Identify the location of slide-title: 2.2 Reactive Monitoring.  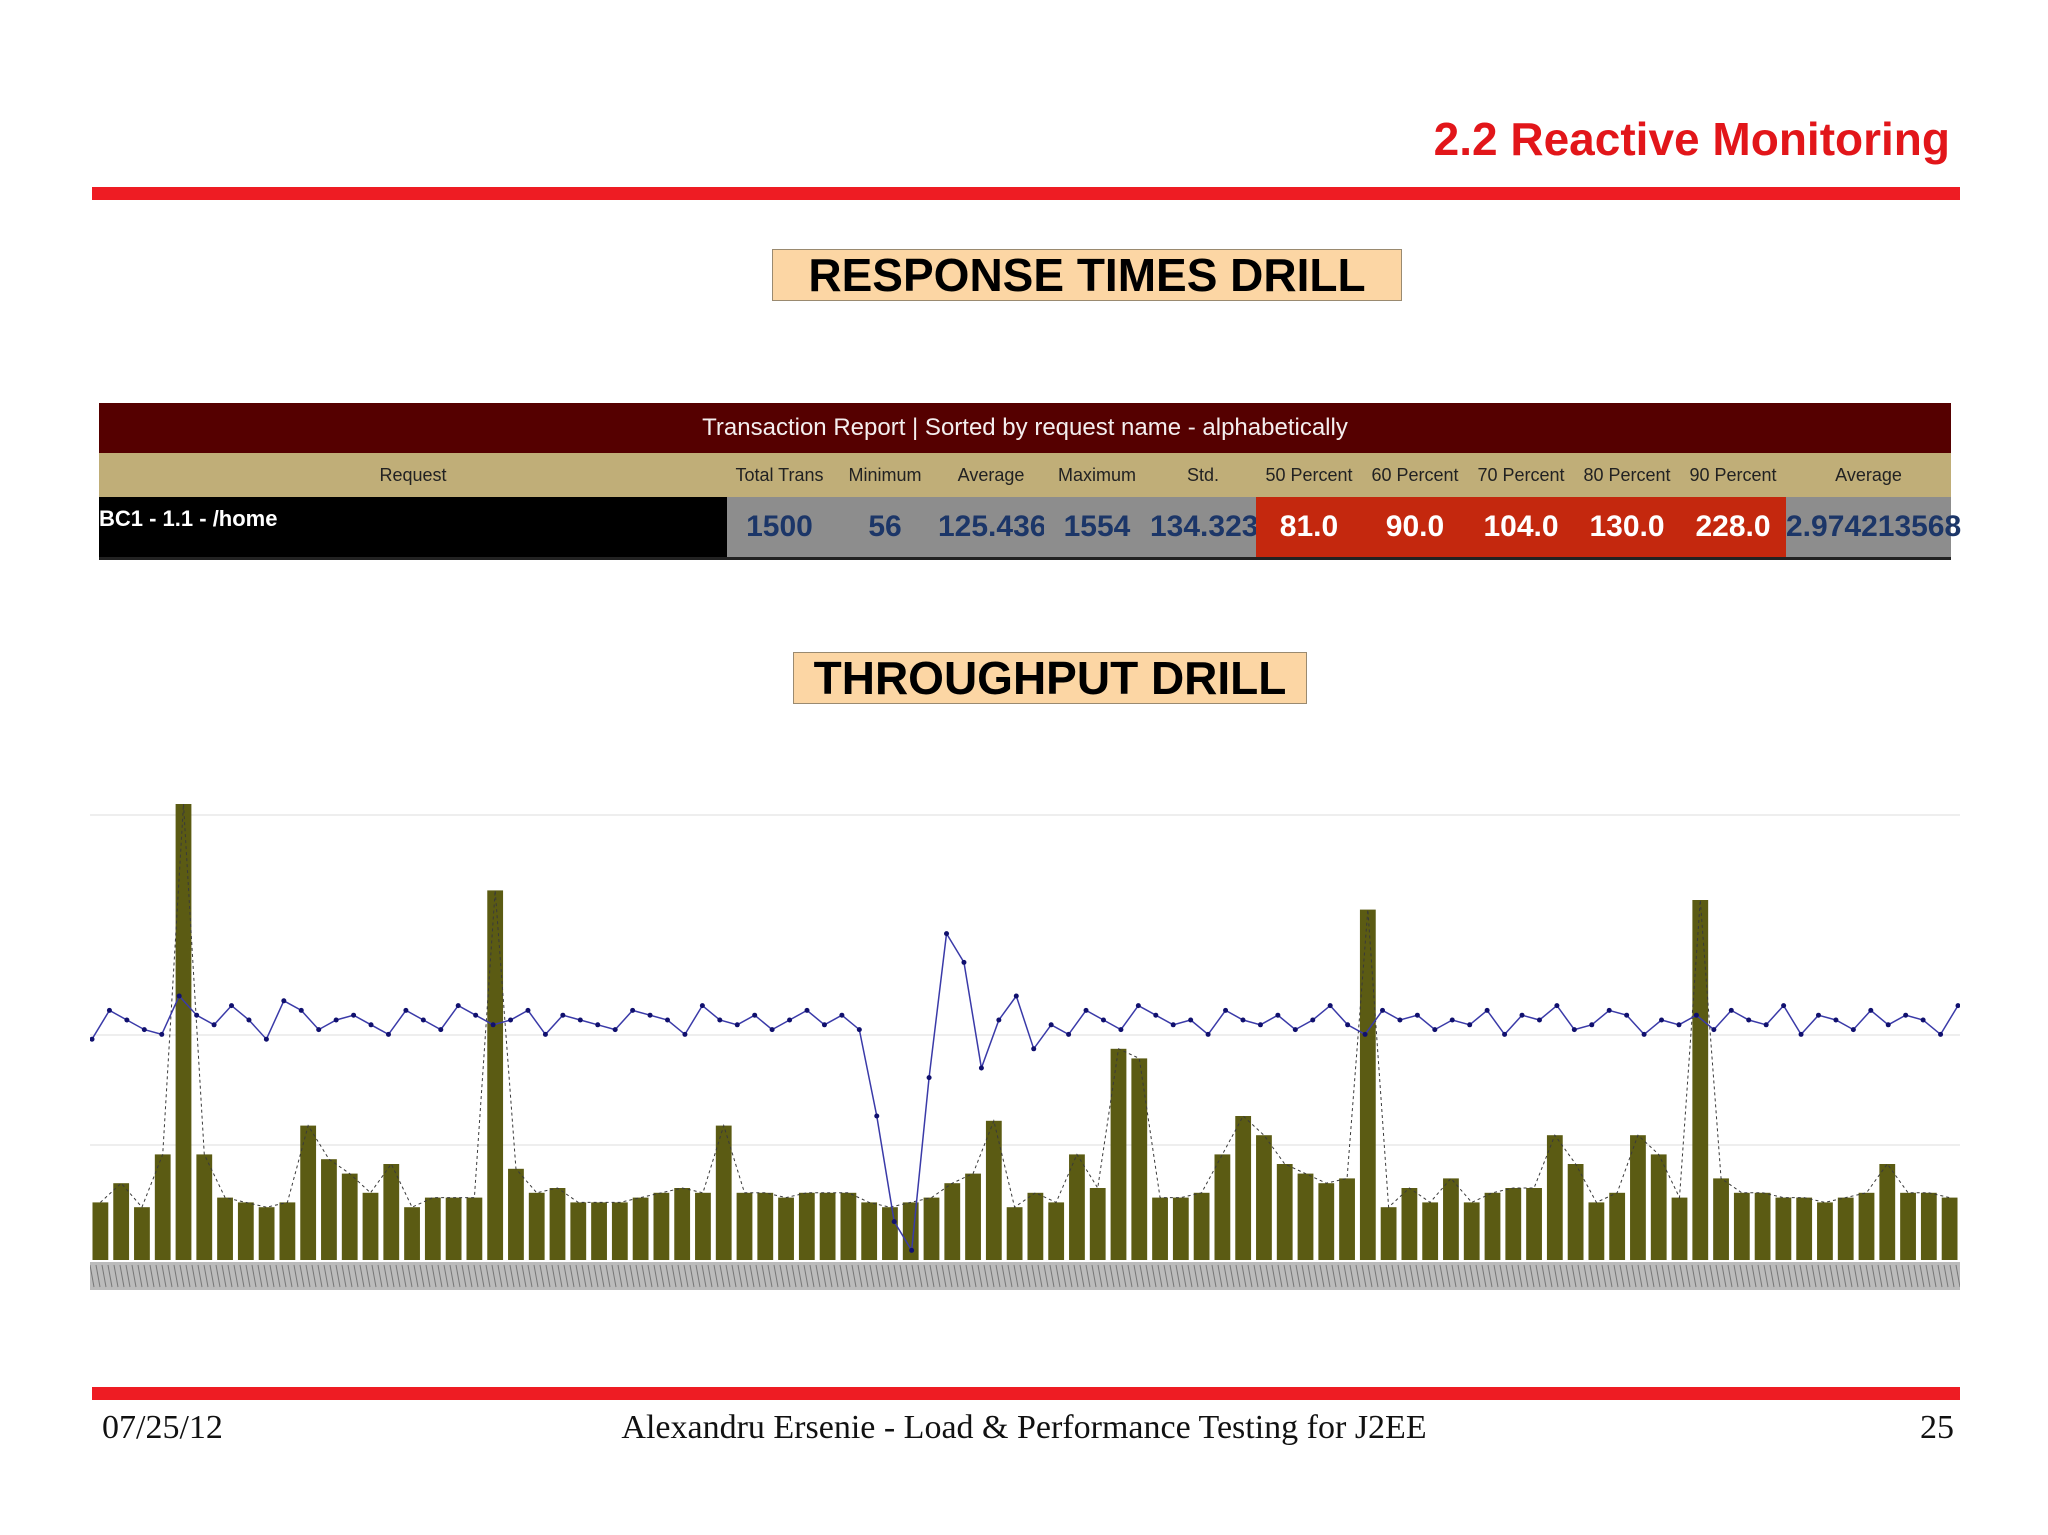
(1691, 139).